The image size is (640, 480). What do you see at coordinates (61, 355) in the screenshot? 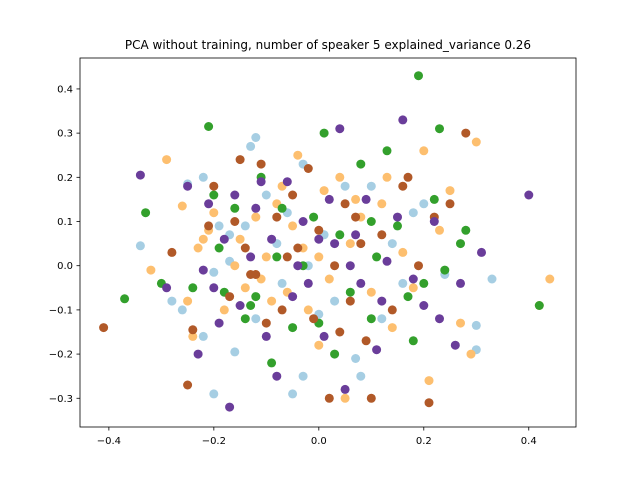
I see `y-tick-label: −0.2` at bounding box center [61, 355].